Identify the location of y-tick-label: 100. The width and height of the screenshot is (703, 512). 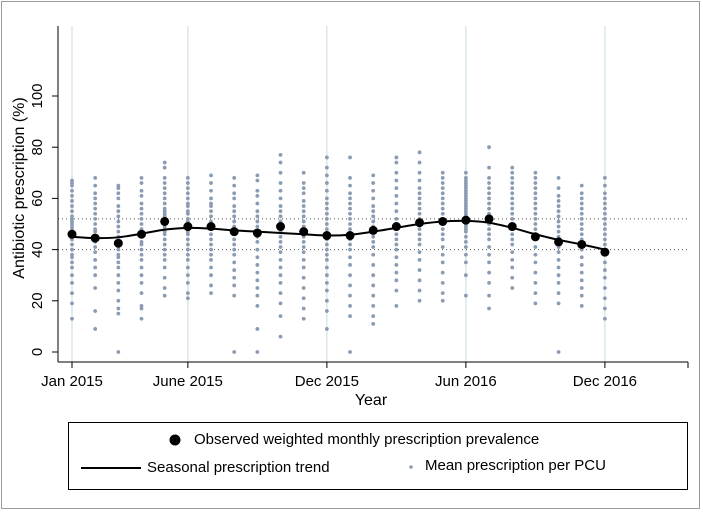
(37, 95).